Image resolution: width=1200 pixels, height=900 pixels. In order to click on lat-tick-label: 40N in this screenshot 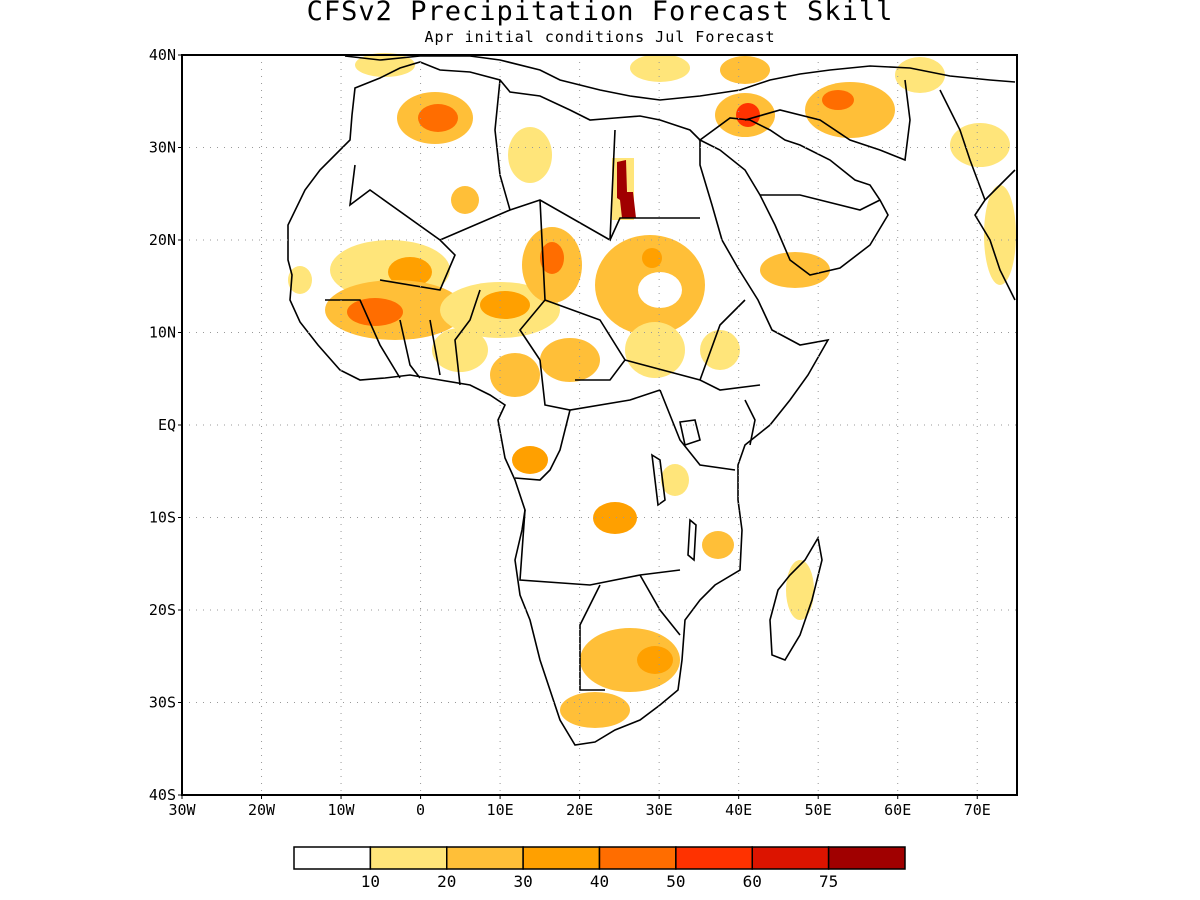, I will do `click(162, 55)`.